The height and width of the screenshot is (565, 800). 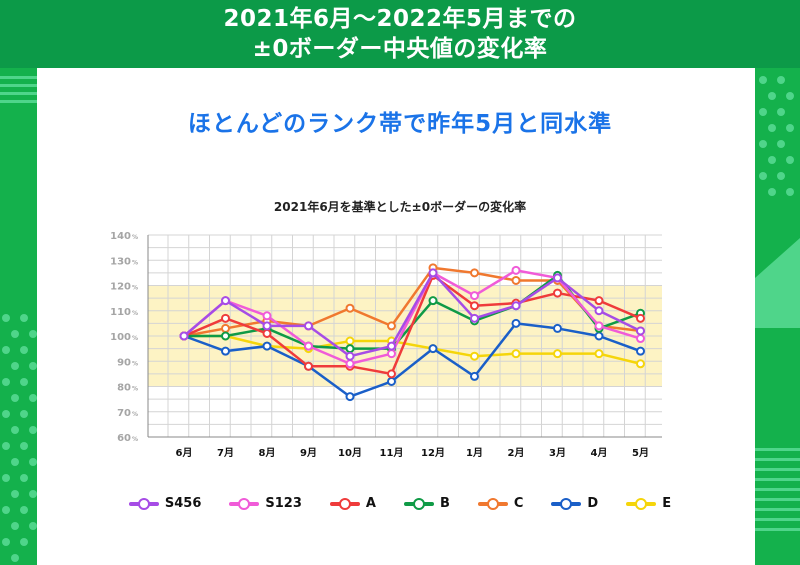 I want to click on series-line-e, so click(x=412, y=349).